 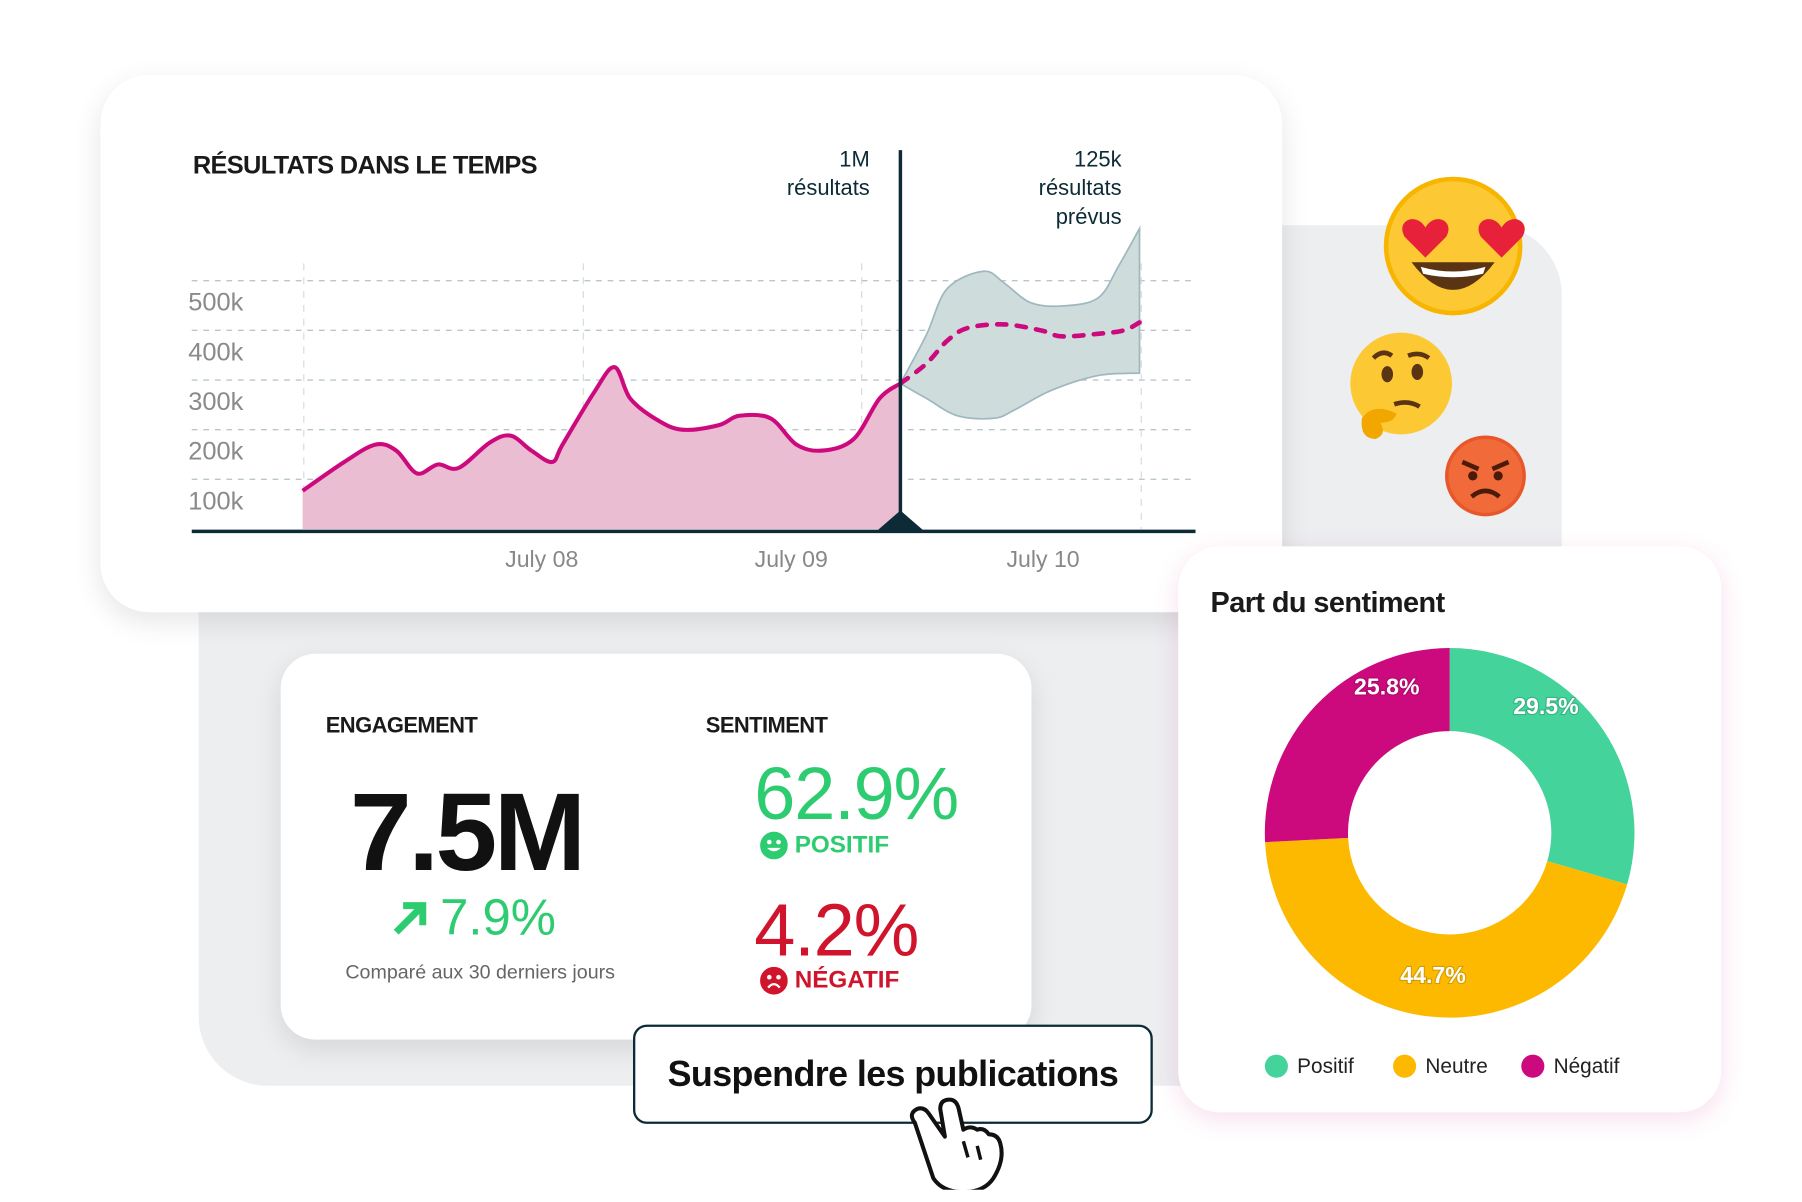 I want to click on comparison-note: Comparé aux 30 derniers jours, so click(x=480, y=972).